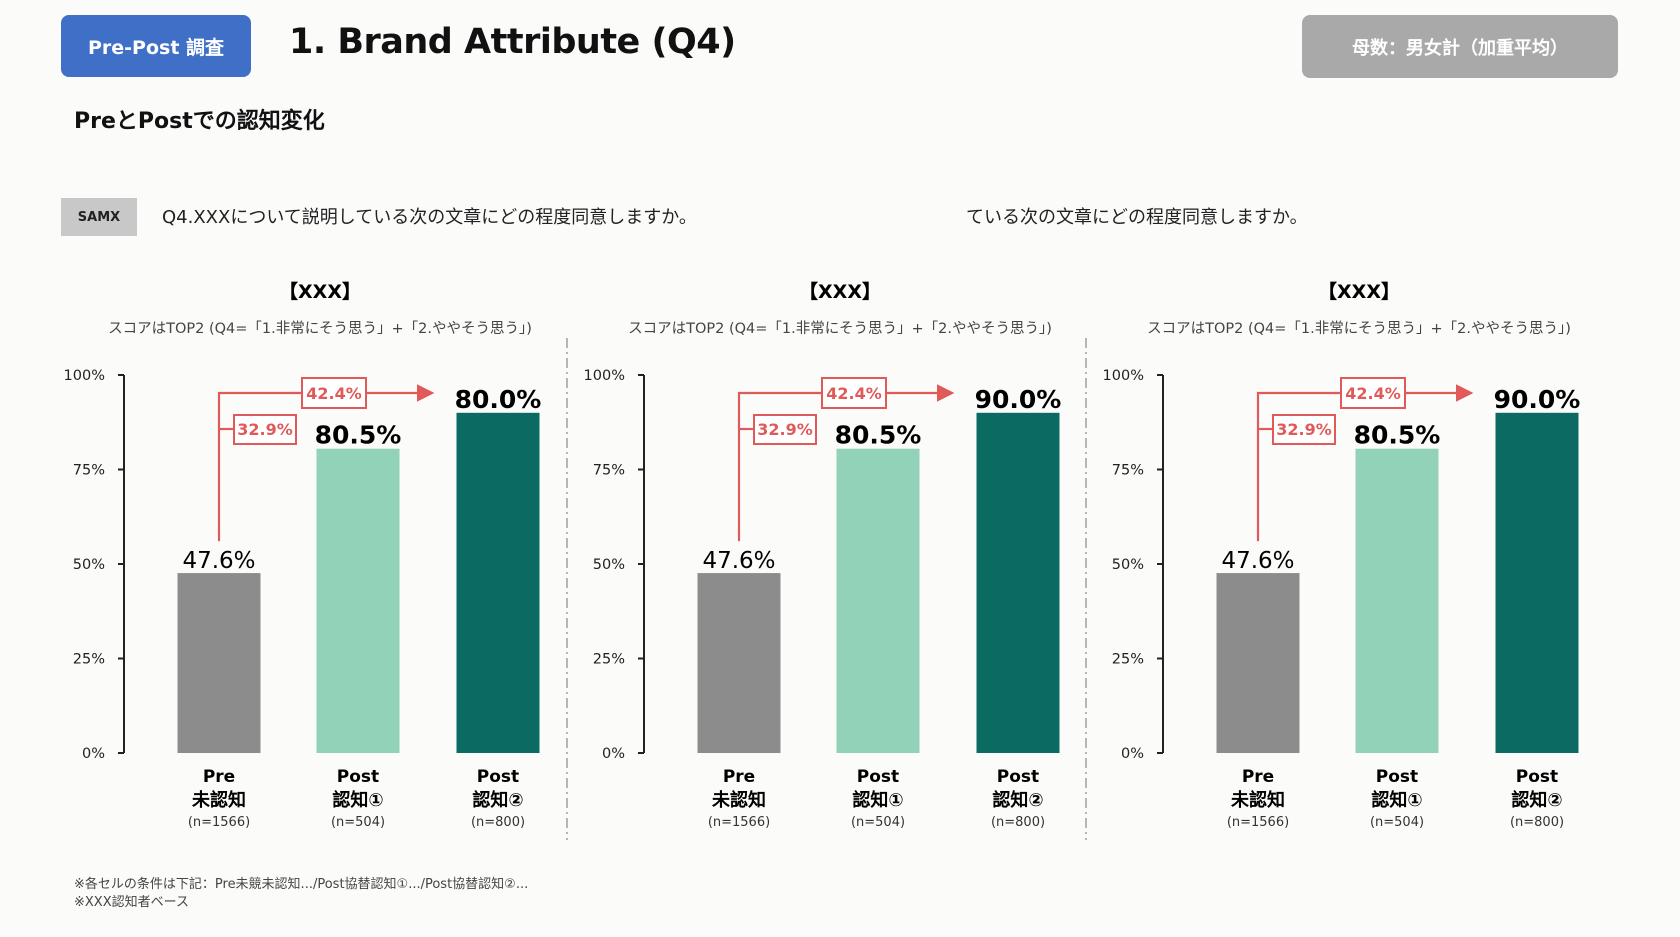 The width and height of the screenshot is (1680, 937). I want to click on section-subtitle: PreとPostでの認知変化, so click(199, 121).